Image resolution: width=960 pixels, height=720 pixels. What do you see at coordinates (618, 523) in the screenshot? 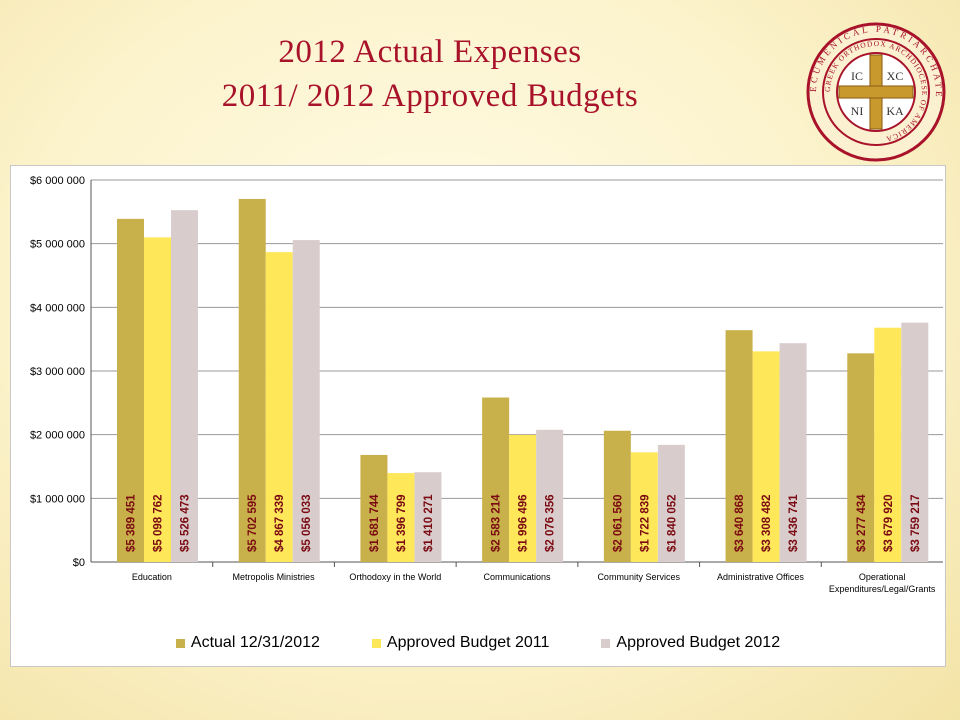
I see `data-label: $2 061 560` at bounding box center [618, 523].